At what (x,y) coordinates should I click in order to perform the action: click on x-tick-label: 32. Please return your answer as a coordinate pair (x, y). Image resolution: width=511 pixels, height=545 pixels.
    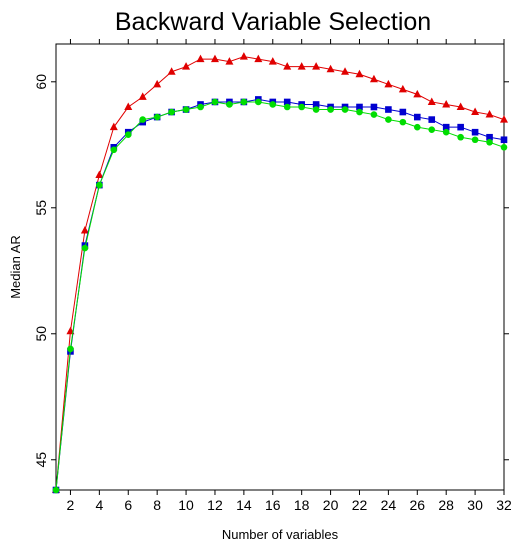
    Looking at the image, I should click on (503, 505).